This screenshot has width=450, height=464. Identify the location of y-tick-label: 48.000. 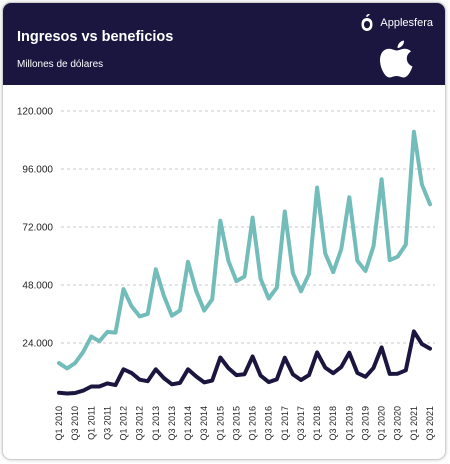
(37, 286).